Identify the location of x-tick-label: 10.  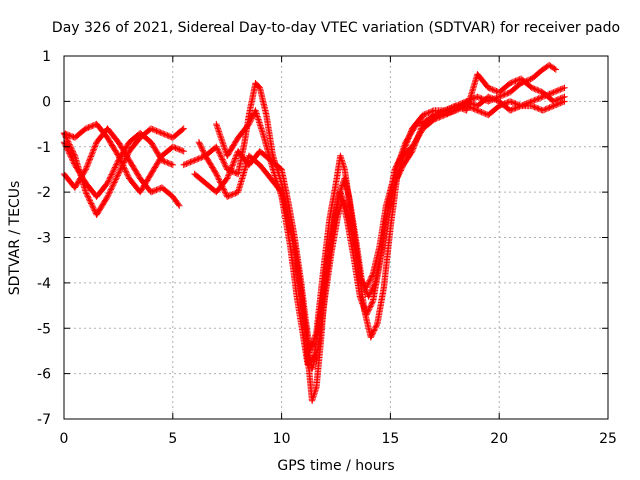
(282, 439).